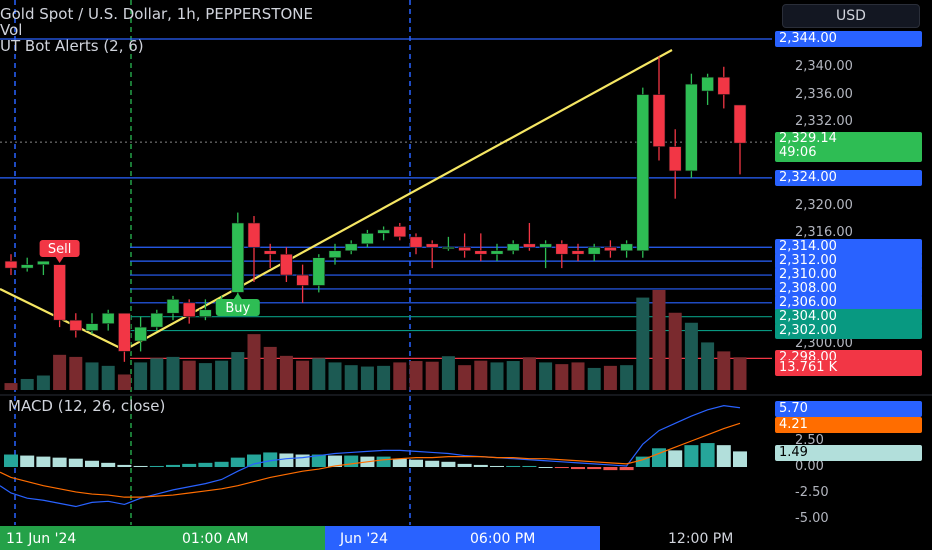  I want to click on symbol-title: Gold Spot / U.S. Dollar, 1h, PEPPERSTONE, so click(157, 14).